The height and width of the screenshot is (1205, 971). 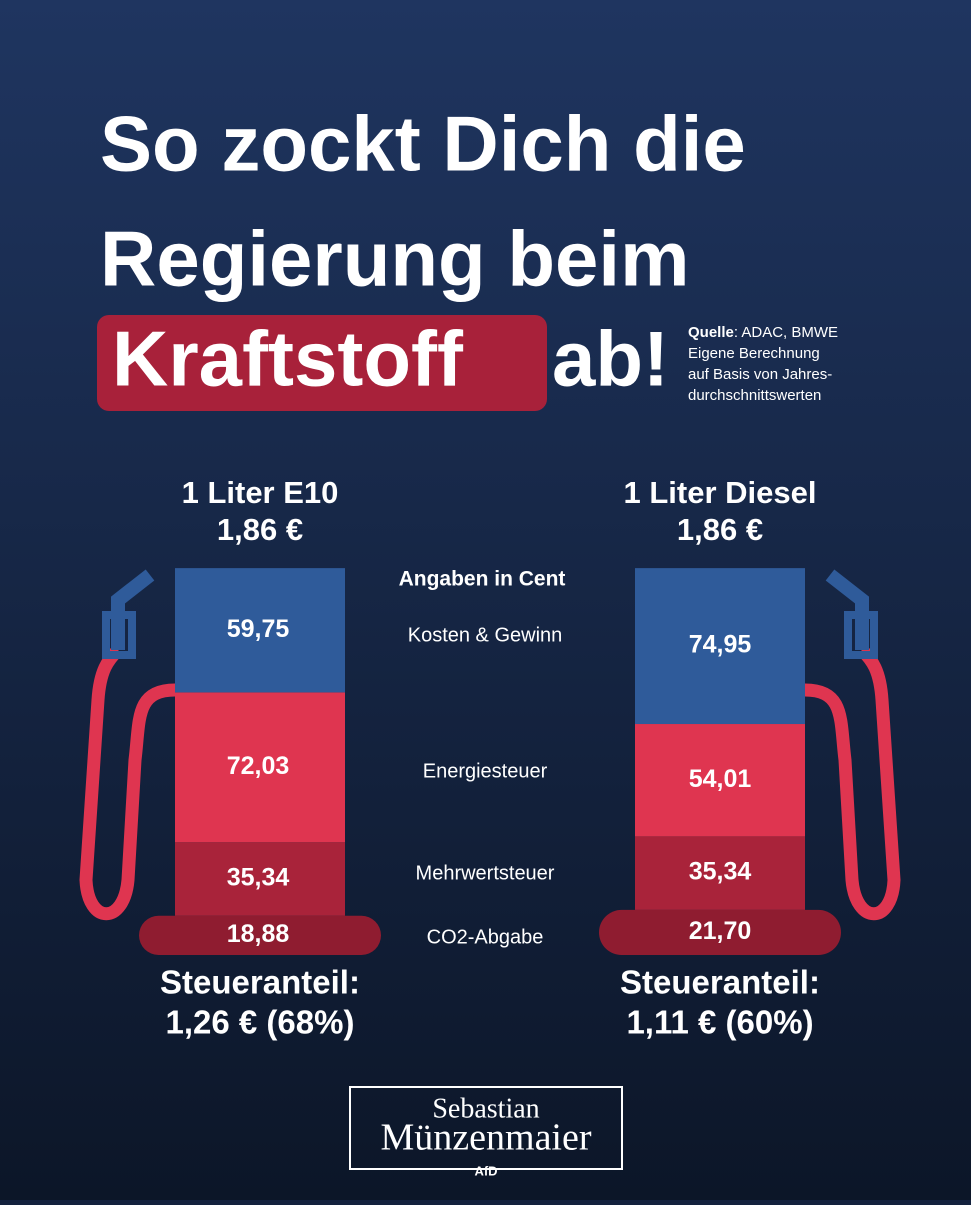 I want to click on category-label: Energiesteuer, so click(x=485, y=771).